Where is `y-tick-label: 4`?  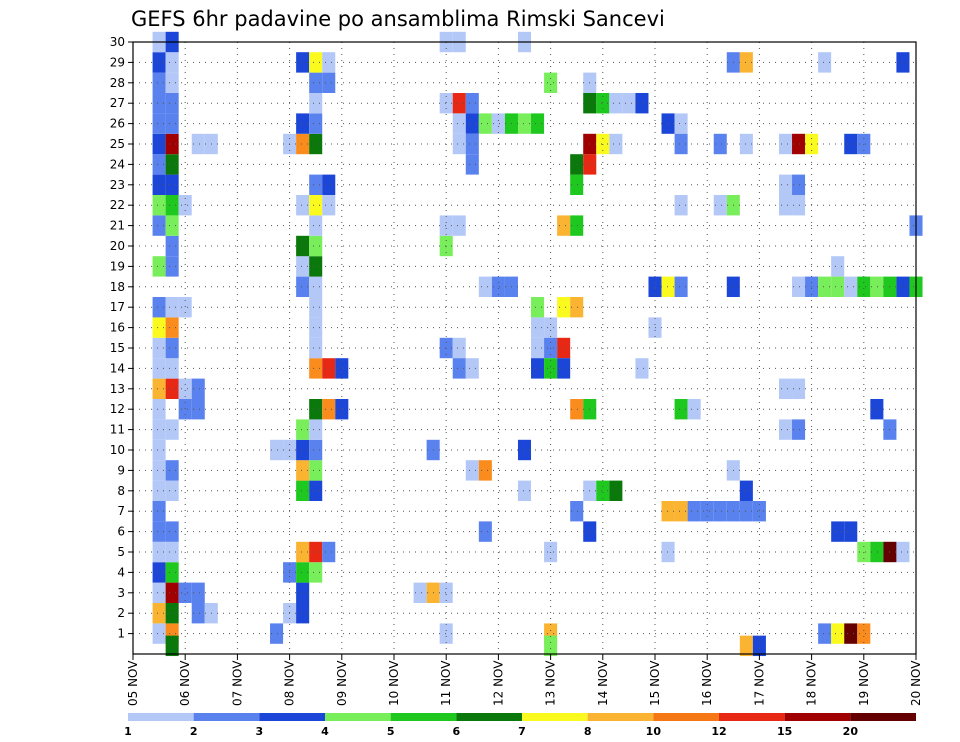 y-tick-label: 4 is located at coordinates (121, 572).